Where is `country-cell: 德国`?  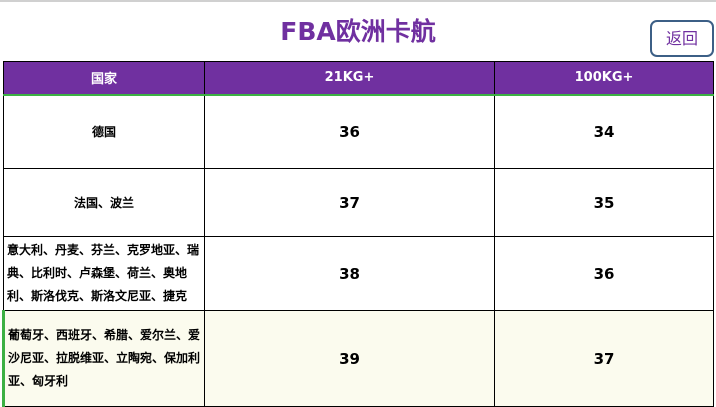
country-cell: 德国 is located at coordinates (104, 131).